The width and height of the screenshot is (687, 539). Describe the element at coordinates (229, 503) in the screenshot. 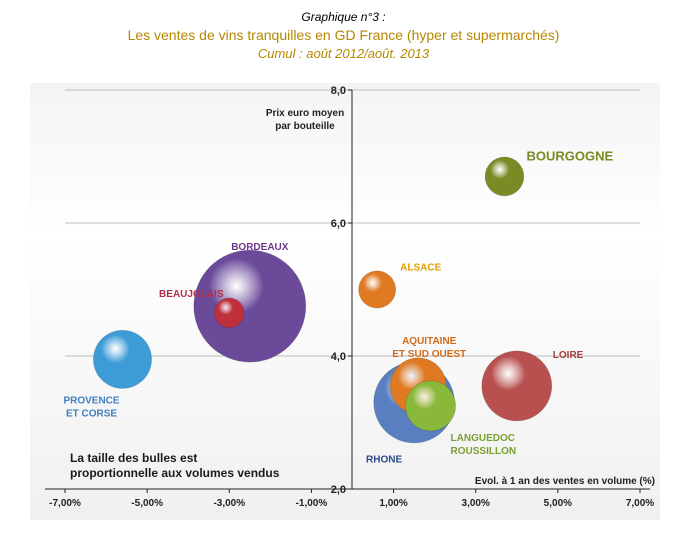

I see `x-tick-label: -3,00%` at that location.